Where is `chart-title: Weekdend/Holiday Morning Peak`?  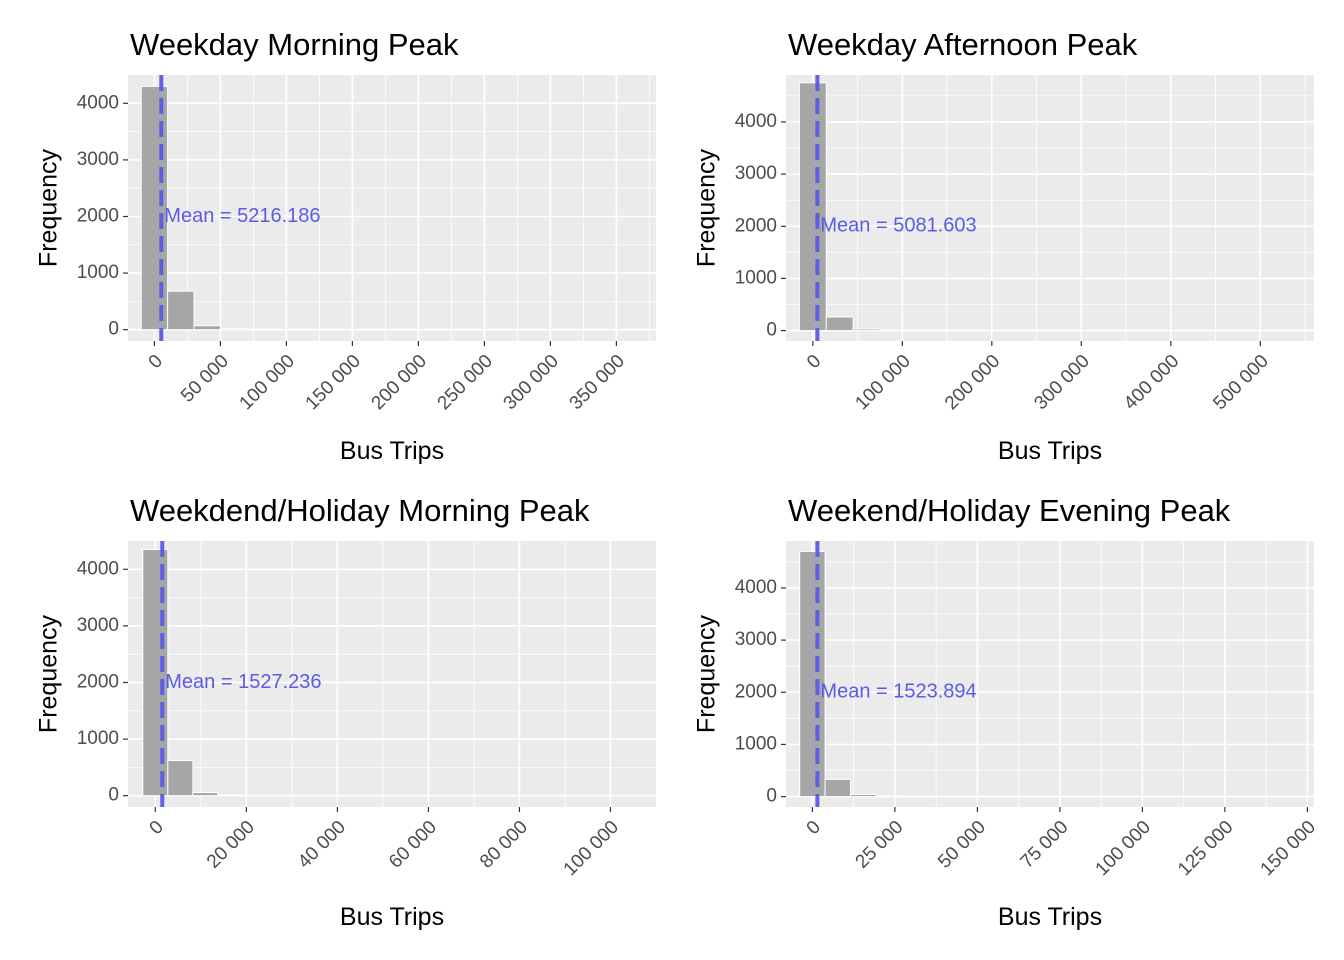 chart-title: Weekdend/Holiday Morning Peak is located at coordinates (360, 510).